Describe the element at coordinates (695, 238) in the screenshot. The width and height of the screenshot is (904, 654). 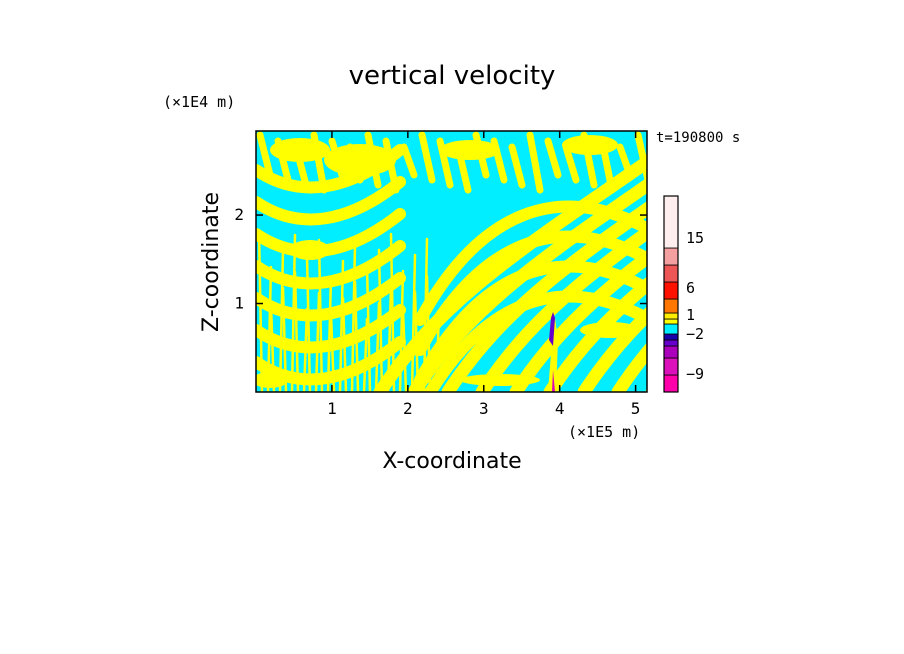
I see `colorbar-label: 15` at that location.